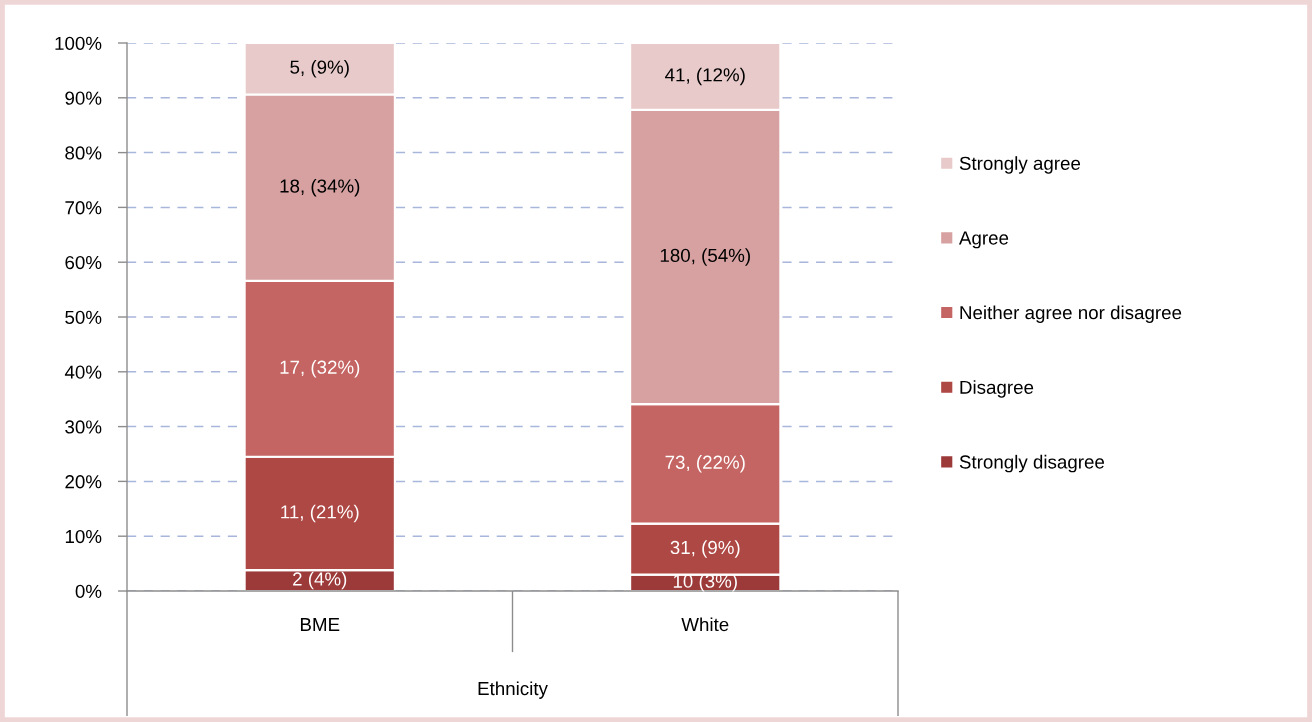 This screenshot has height=722, width=1312. Describe the element at coordinates (83, 208) in the screenshot. I see `y-tick-label: 70%` at that location.